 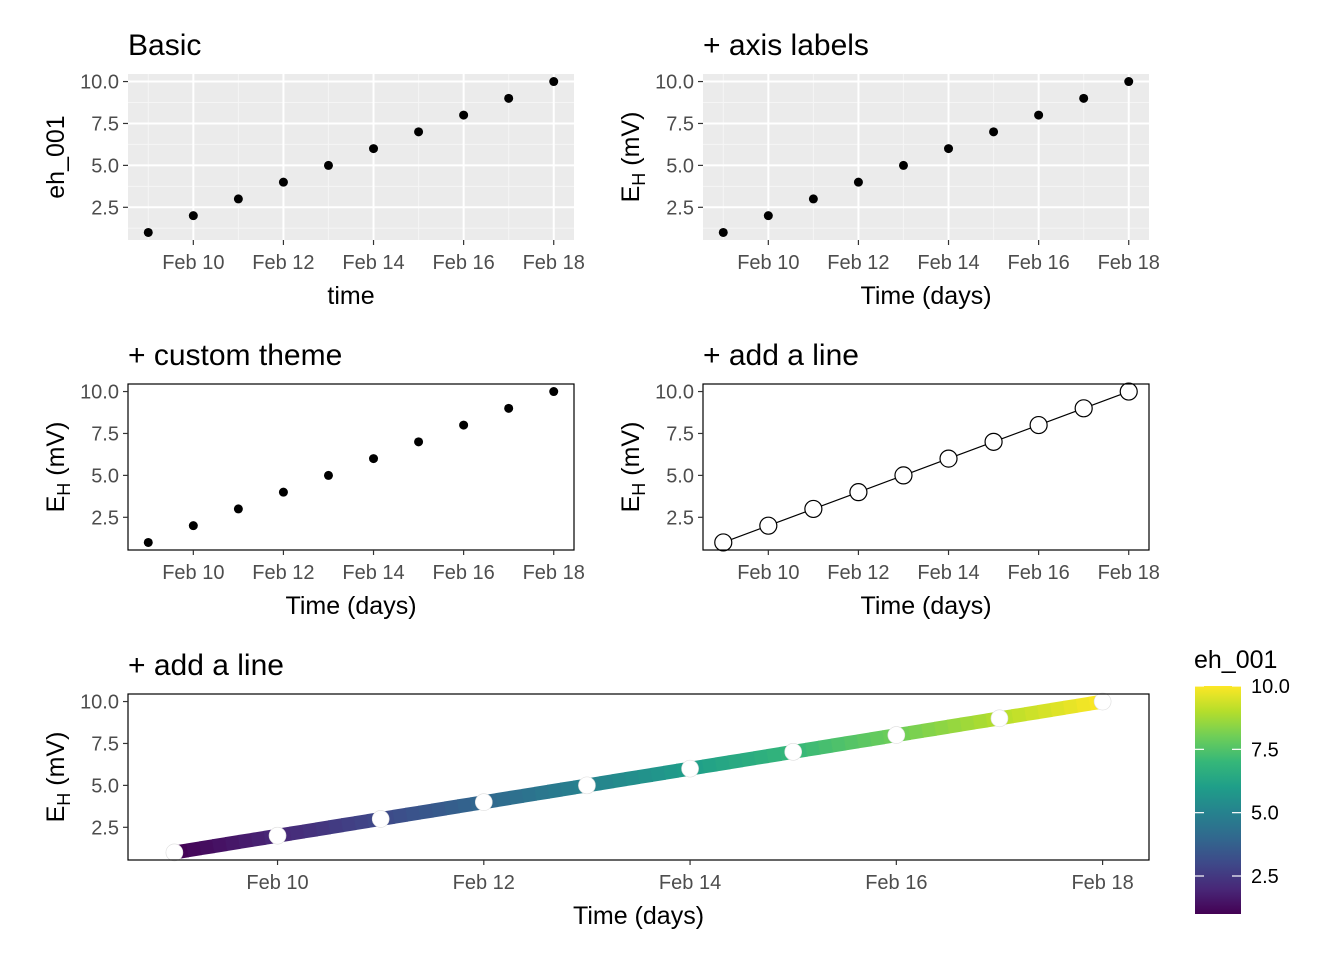 What do you see at coordinates (1242, 780) in the screenshot?
I see `color-legend: eh_001 2.5 5.0 7.5 10.0` at bounding box center [1242, 780].